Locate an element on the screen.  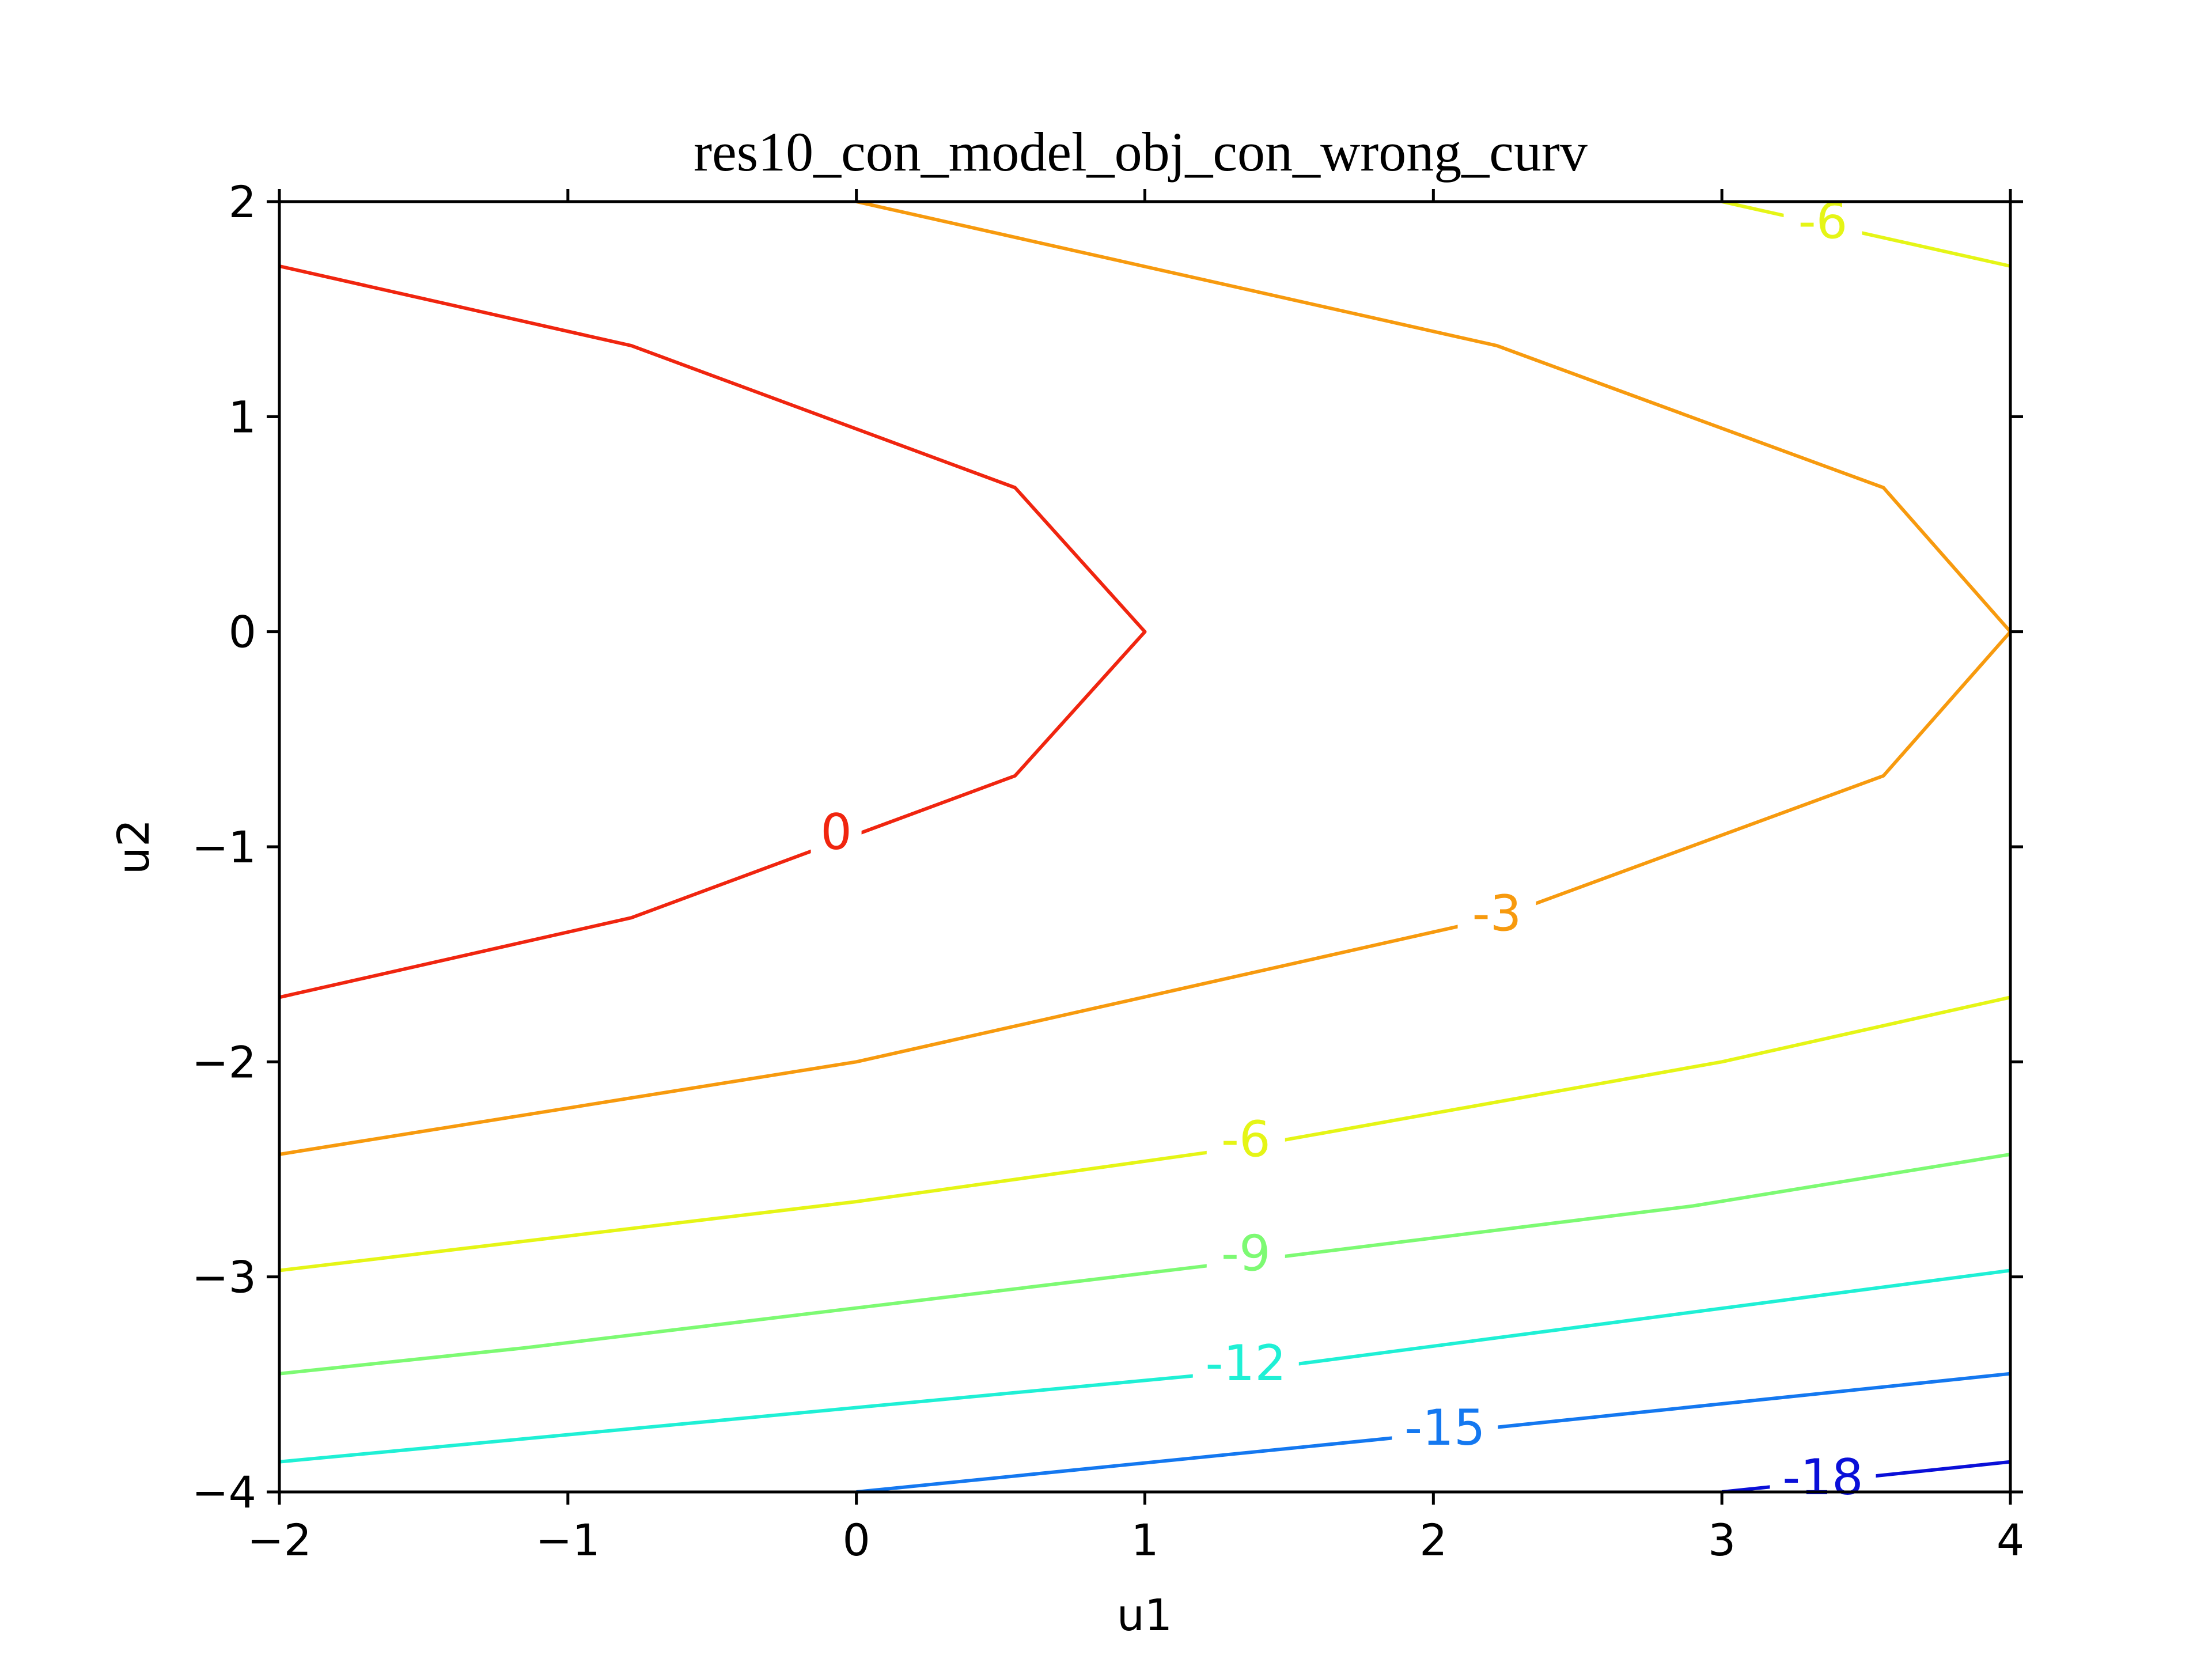
contour-label-4-0: -12 is located at coordinates (1246, 1363).